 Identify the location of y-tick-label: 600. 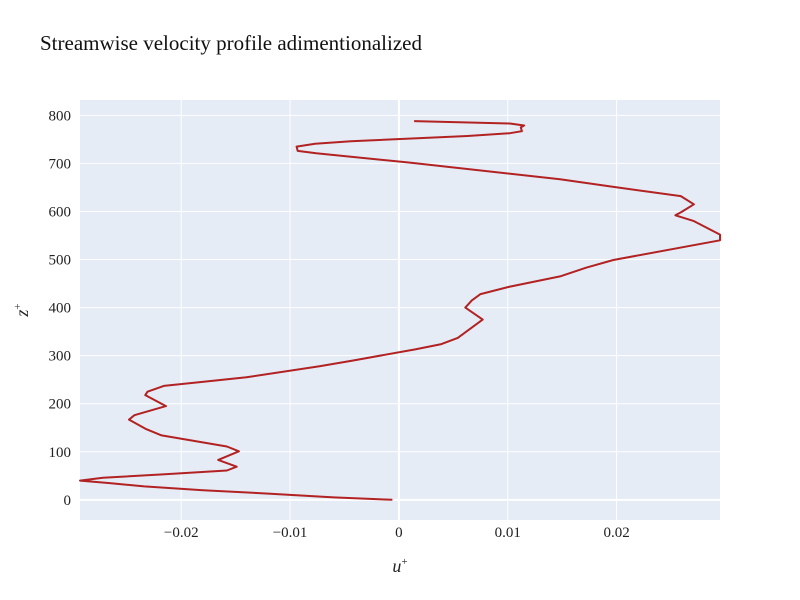
(60, 212).